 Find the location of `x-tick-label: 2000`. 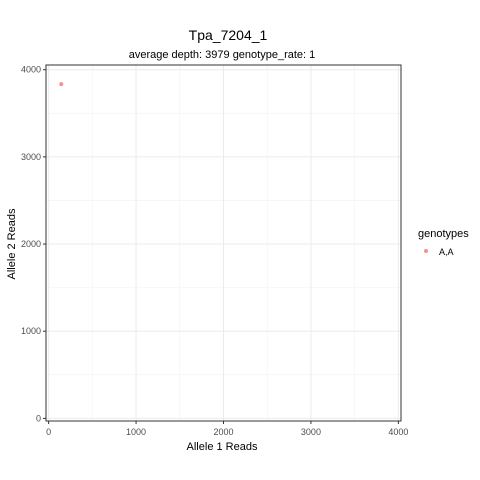

x-tick-label: 2000 is located at coordinates (223, 432).